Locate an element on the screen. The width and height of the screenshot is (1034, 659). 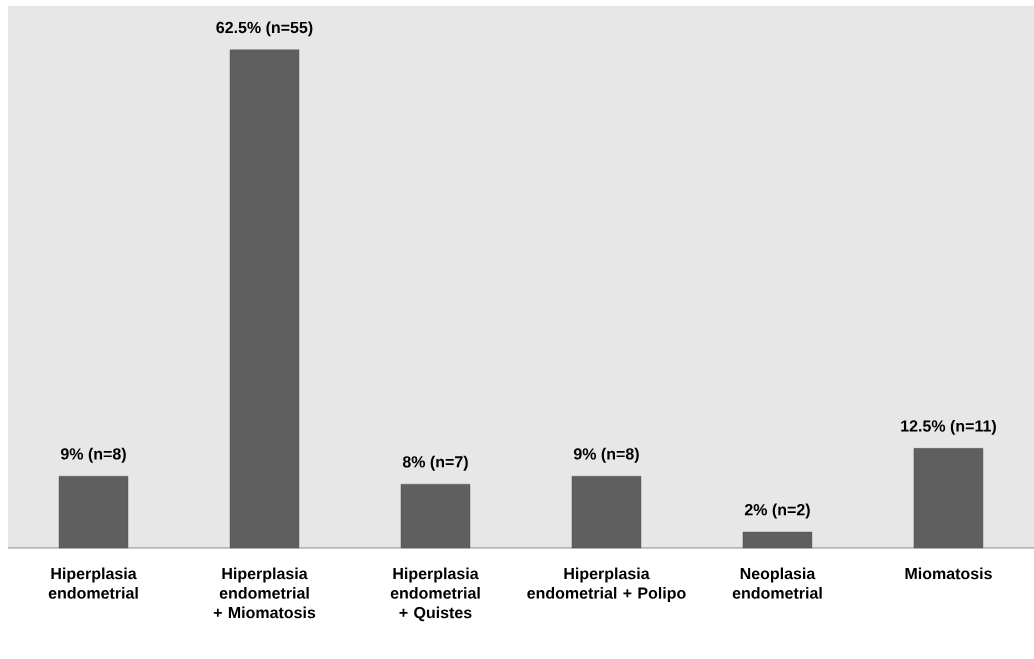
data-label: 62.5% (n=55) is located at coordinates (264, 29).